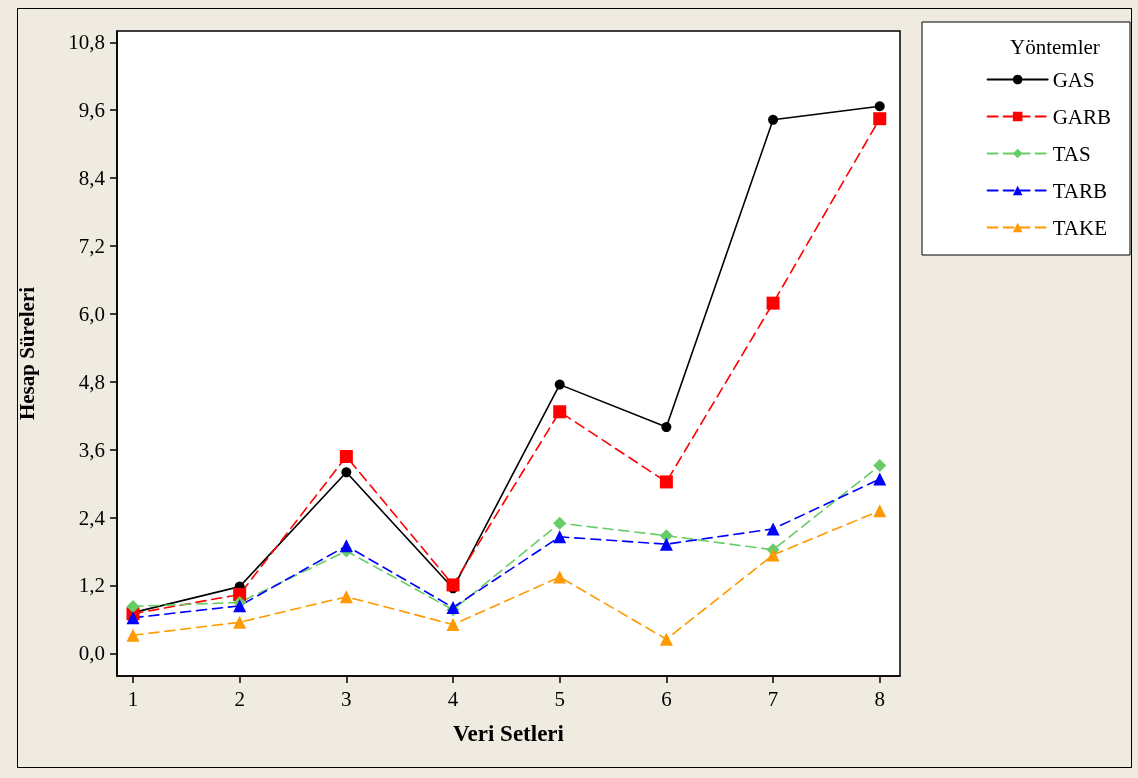  I want to click on y-tick-label: 0,0, so click(91, 653).